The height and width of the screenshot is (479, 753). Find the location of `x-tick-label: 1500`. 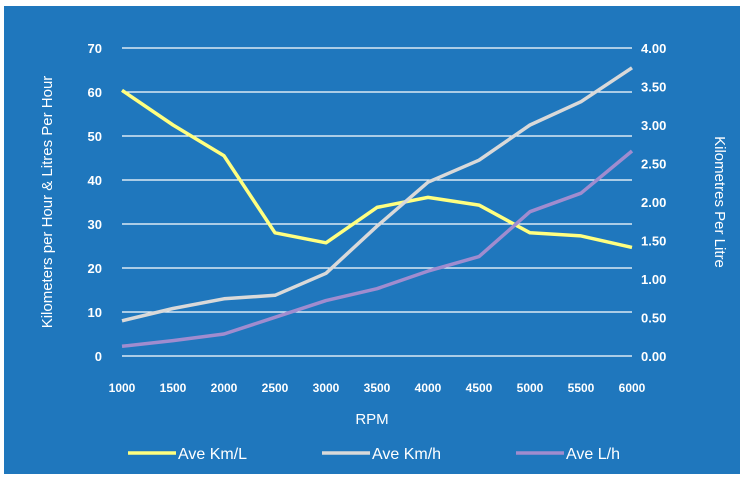

x-tick-label: 1500 is located at coordinates (173, 388).